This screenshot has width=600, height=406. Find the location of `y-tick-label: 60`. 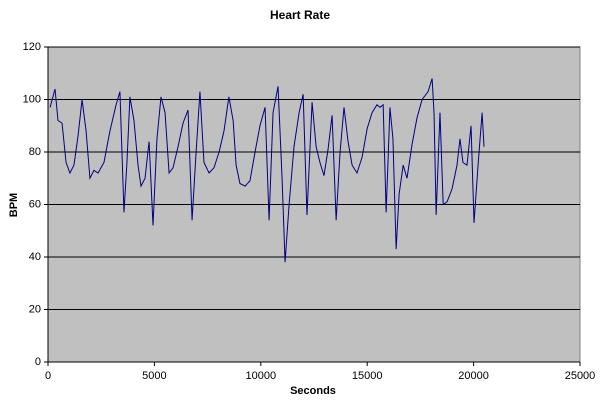

y-tick-label: 60 is located at coordinates (35, 204).